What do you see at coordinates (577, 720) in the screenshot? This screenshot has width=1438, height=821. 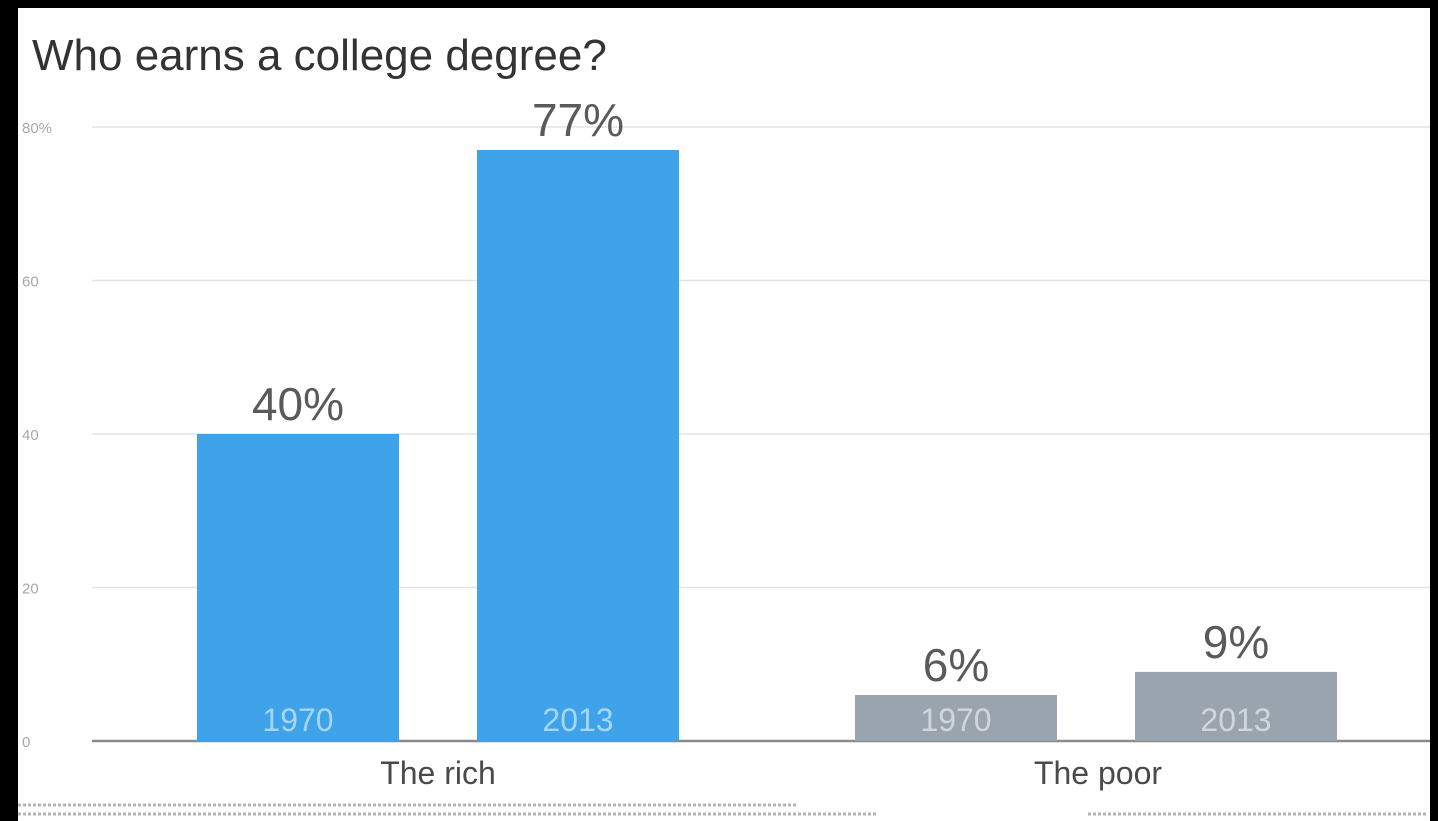 I see `bar-year-label-the-rich-2013: 2013` at bounding box center [577, 720].